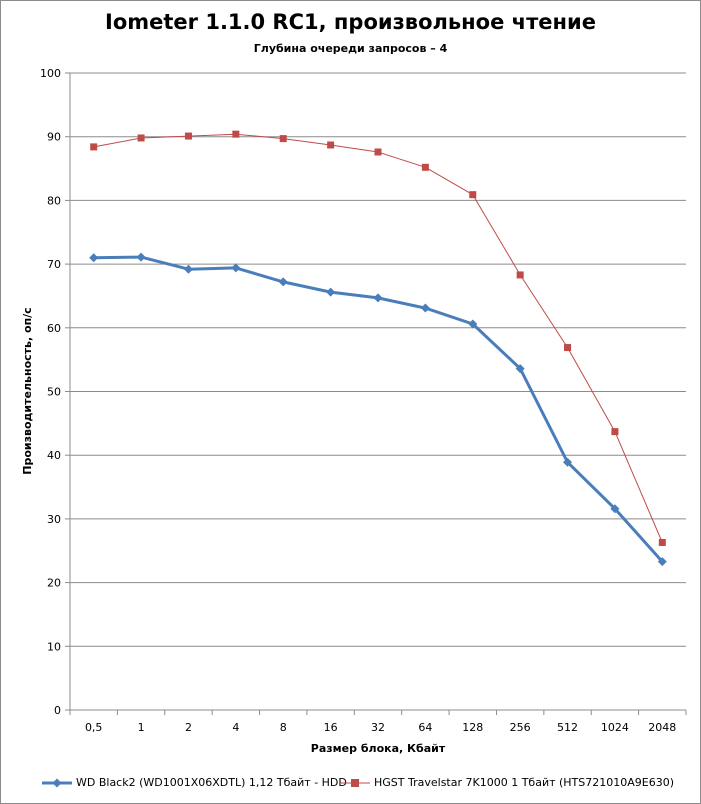 This screenshot has height=804, width=701. Describe the element at coordinates (54, 264) in the screenshot. I see `y-tick-label: 70` at that location.